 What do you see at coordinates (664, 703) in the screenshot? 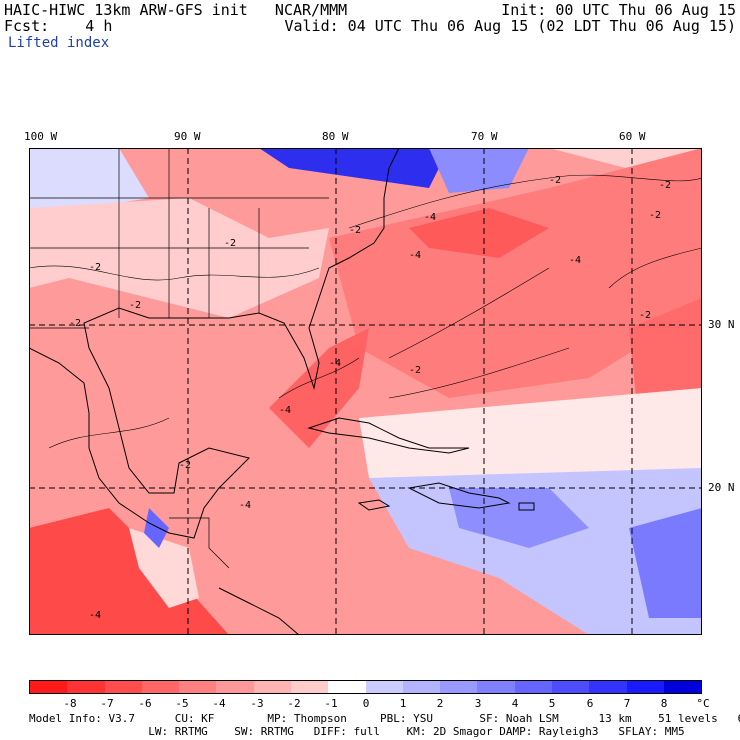
I see `colorbar-label: 8` at bounding box center [664, 703].